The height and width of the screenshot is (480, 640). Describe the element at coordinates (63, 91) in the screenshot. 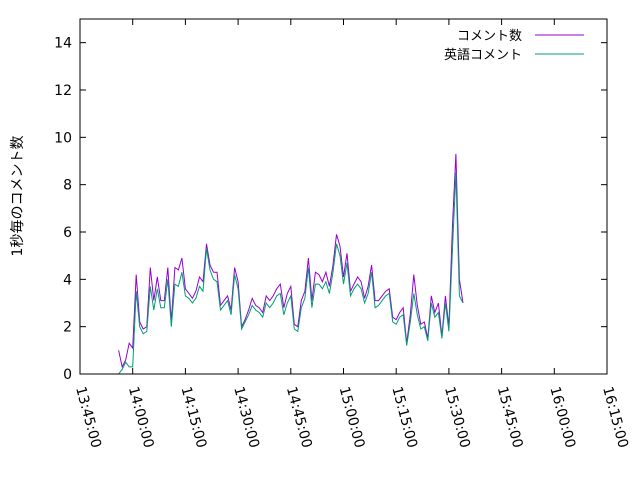

I see `y-tick-label: 12` at that location.